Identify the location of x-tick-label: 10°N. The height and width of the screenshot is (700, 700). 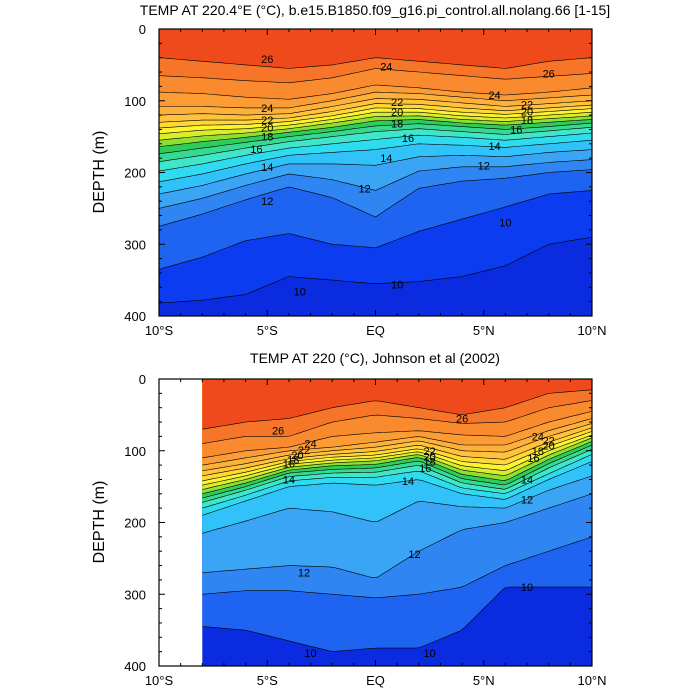
(591, 680).